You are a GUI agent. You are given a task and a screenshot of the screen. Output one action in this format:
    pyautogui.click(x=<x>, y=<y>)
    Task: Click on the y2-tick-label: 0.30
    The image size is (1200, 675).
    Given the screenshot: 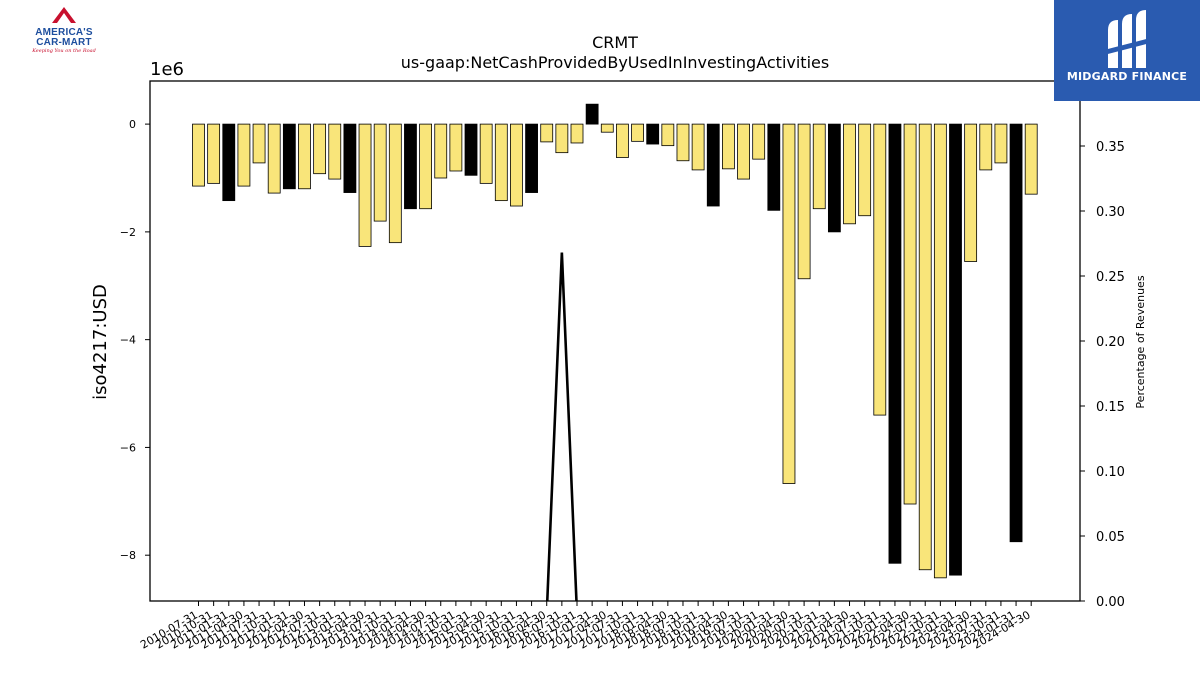 What is the action you would take?
    pyautogui.click(x=1110, y=212)
    